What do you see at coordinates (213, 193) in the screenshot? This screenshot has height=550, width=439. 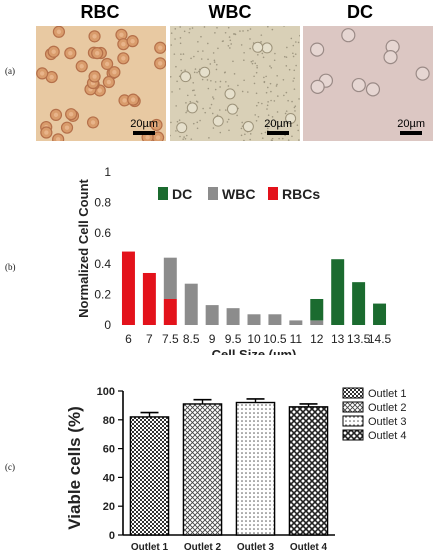 I see `legend-swatch-wbc` at bounding box center [213, 193].